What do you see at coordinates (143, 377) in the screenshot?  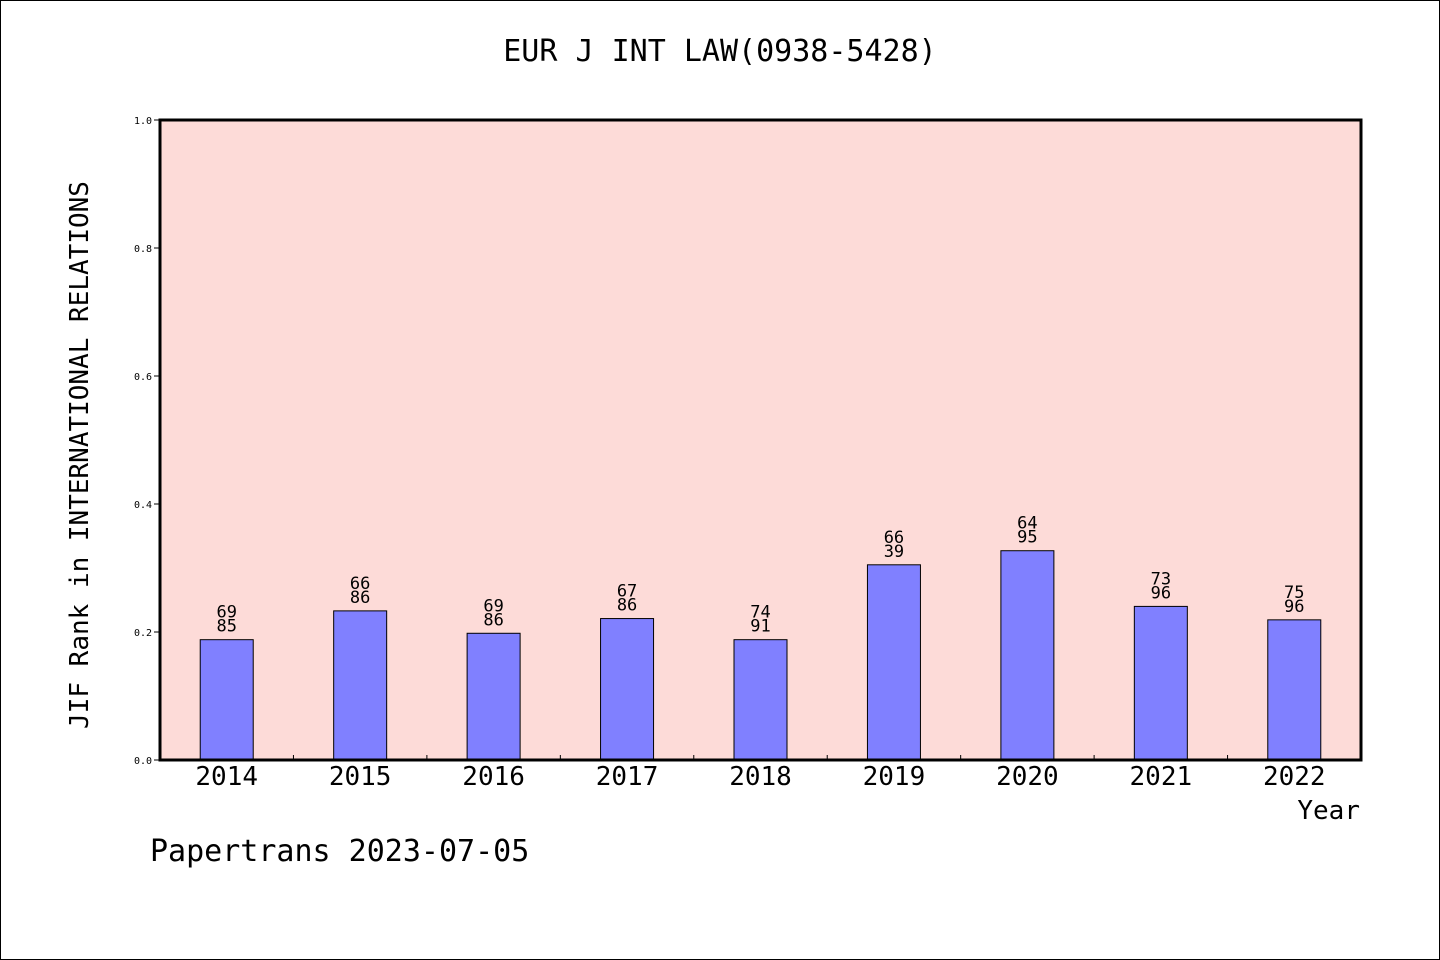 I see `y-tick-label: 0.6` at bounding box center [143, 377].